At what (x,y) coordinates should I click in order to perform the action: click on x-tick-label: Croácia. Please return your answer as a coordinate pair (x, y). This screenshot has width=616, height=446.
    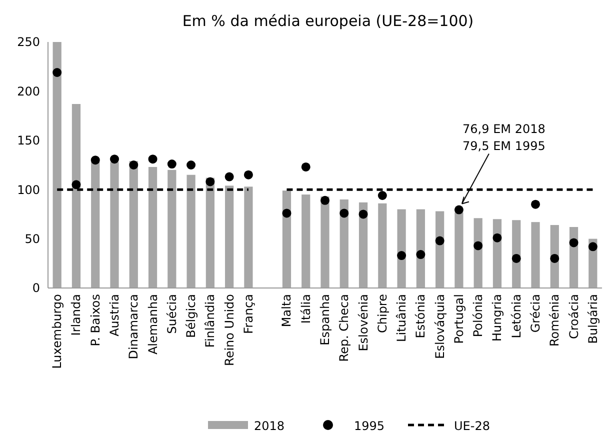
    Looking at the image, I should click on (573, 317).